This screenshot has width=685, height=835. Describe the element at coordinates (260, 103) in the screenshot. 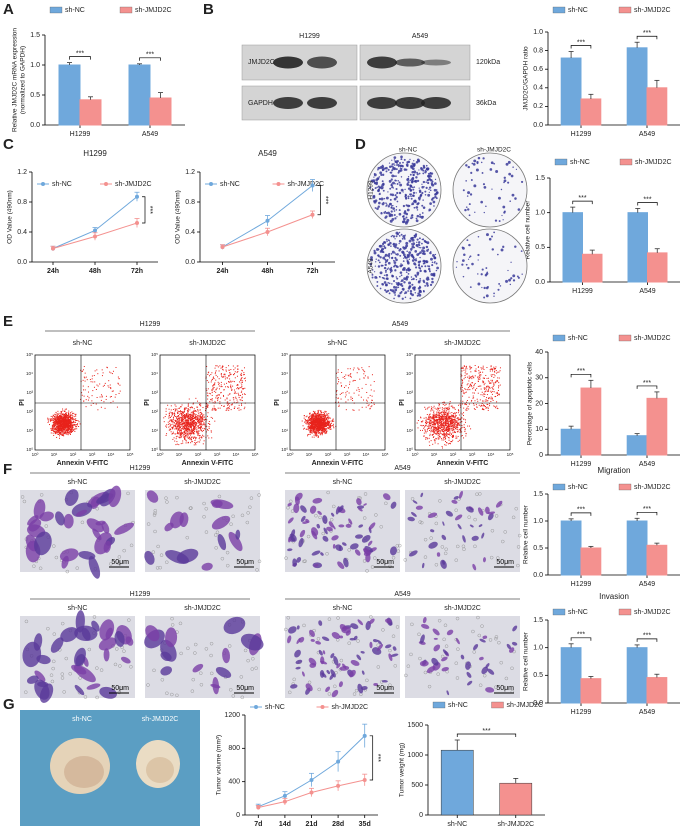

I see `blot-protein: GAPDH` at that location.